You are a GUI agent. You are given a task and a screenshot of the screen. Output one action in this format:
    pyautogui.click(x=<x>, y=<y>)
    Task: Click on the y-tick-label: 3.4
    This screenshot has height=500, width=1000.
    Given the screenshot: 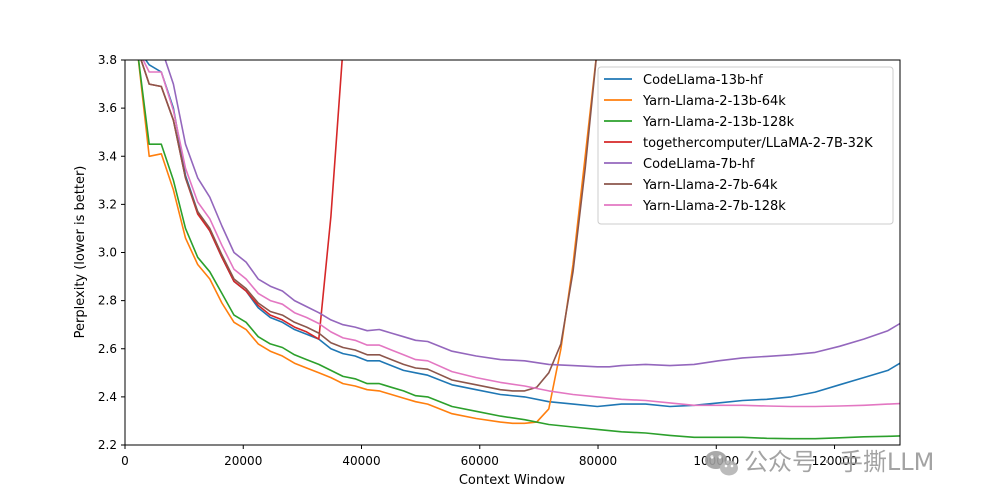 What is the action you would take?
    pyautogui.click(x=107, y=156)
    